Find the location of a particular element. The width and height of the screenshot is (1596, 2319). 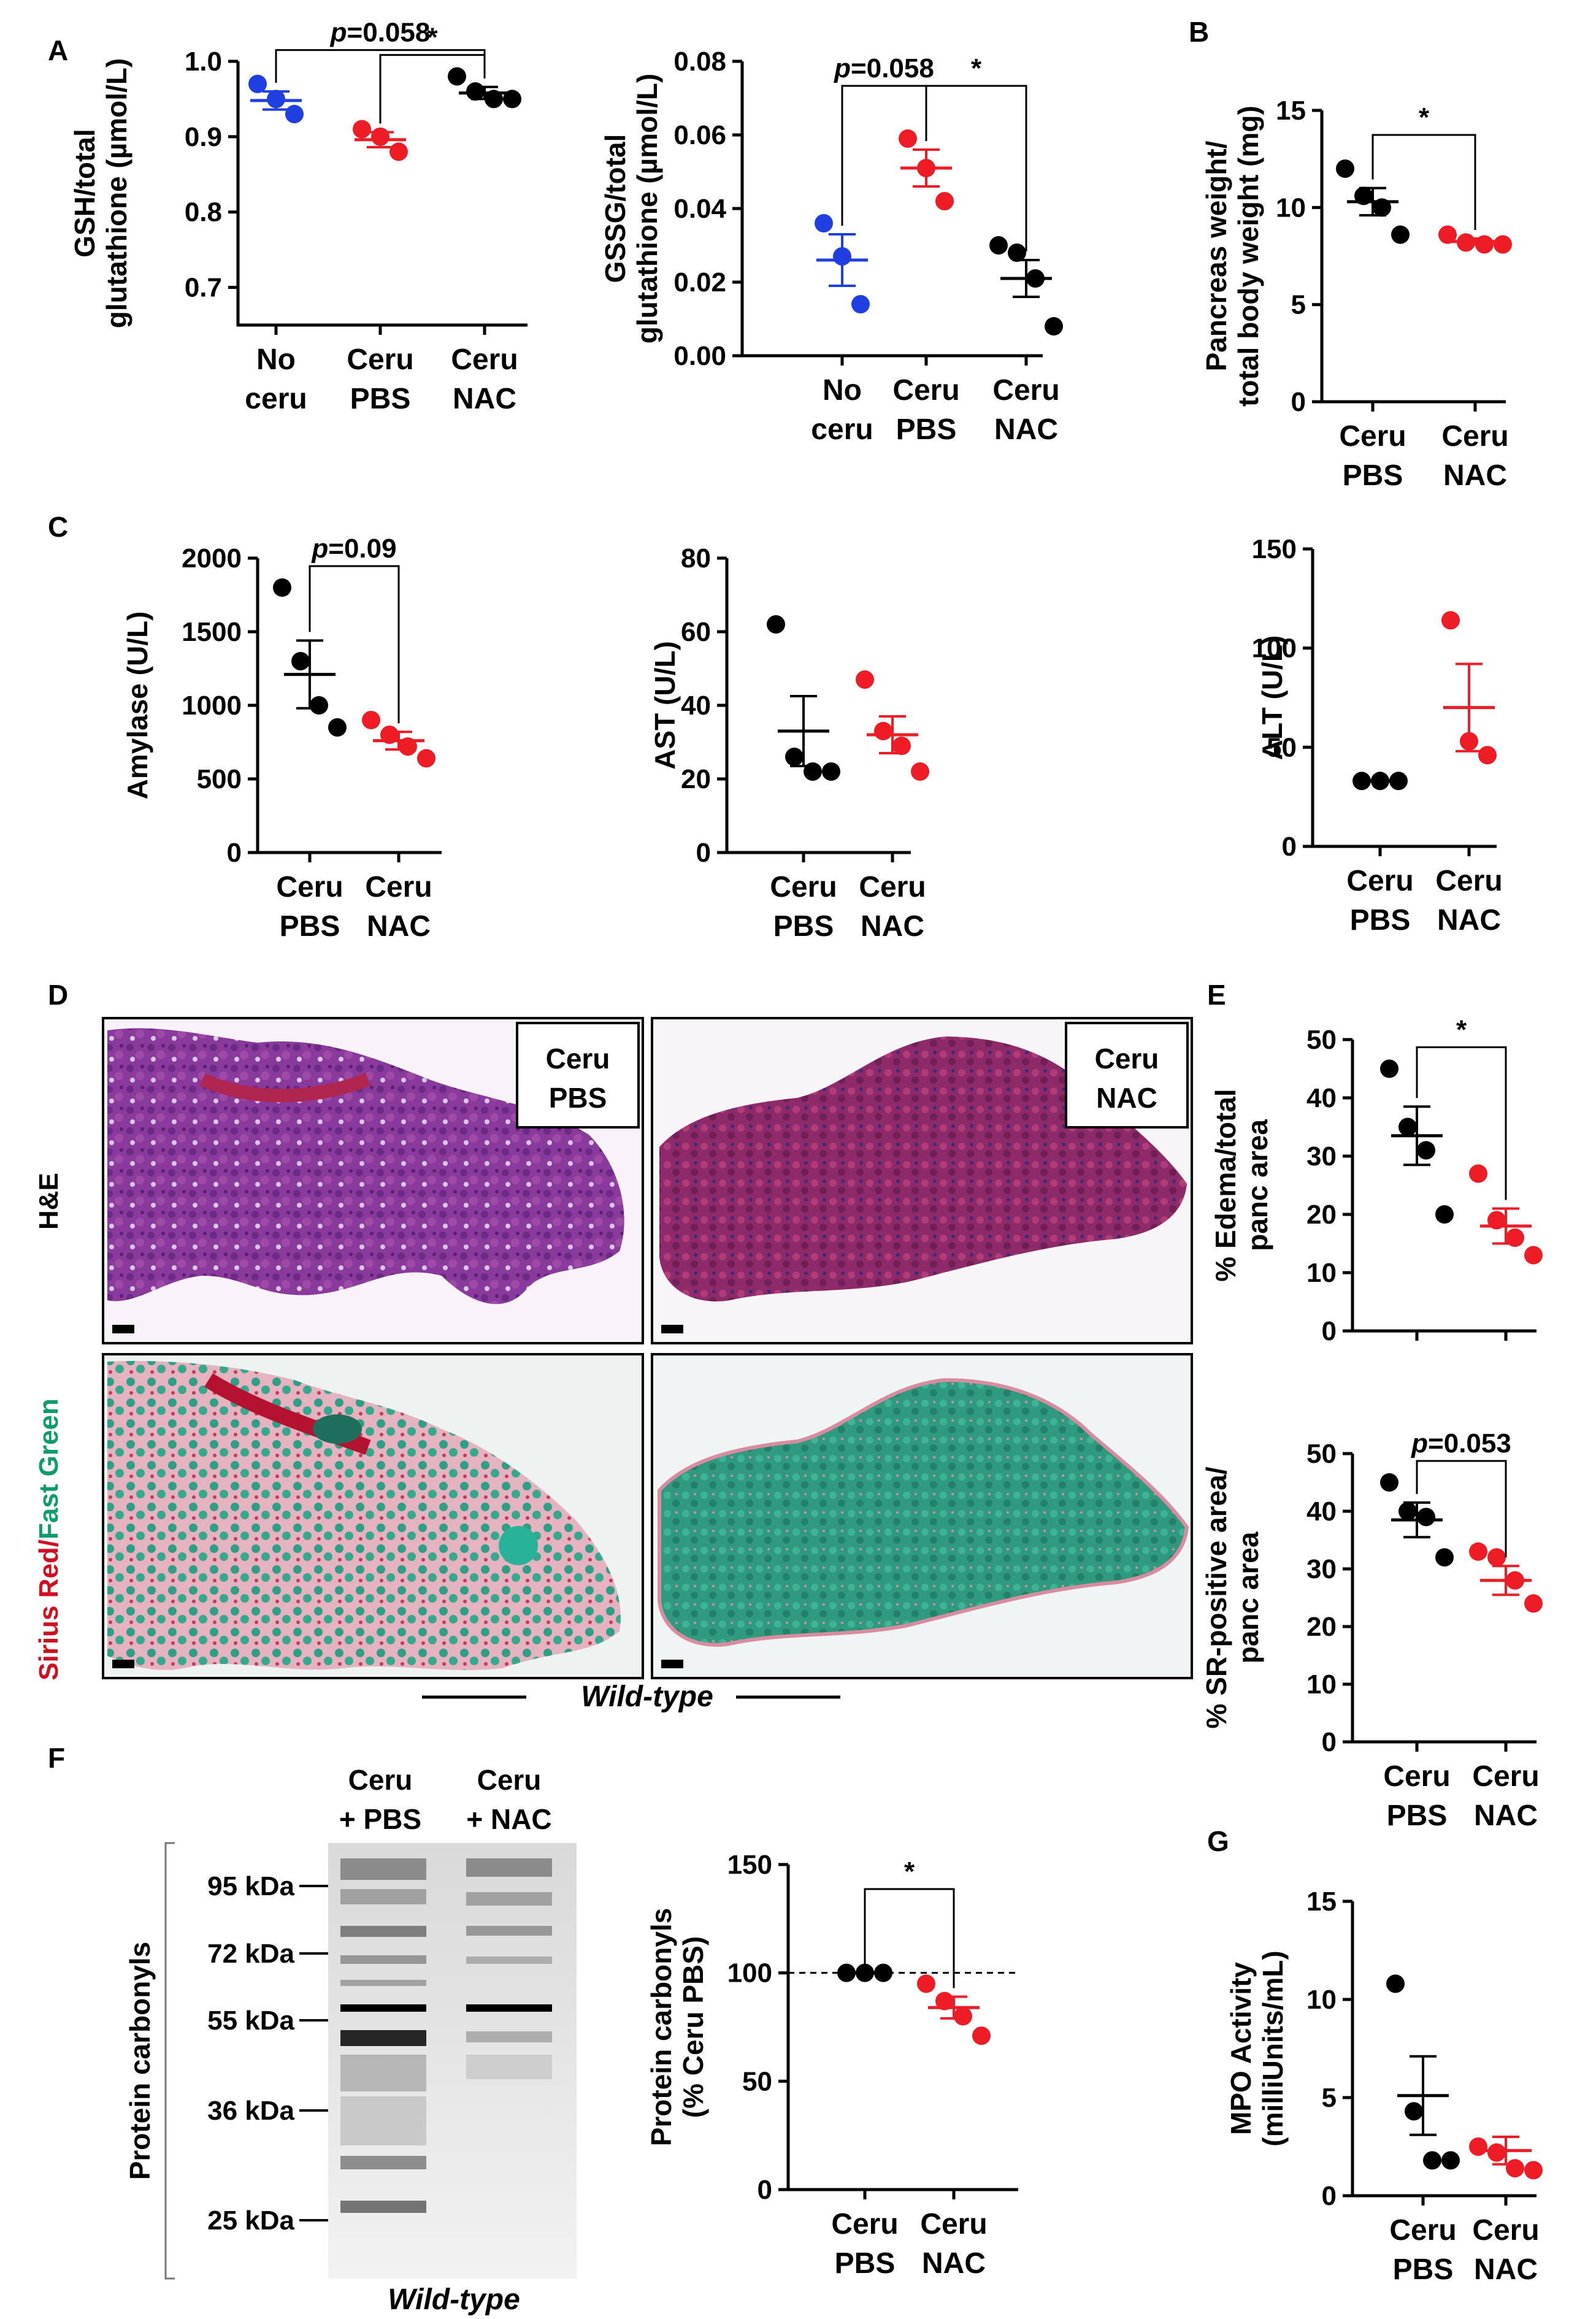

blot-band-60kda is located at coordinates (383, 2038).